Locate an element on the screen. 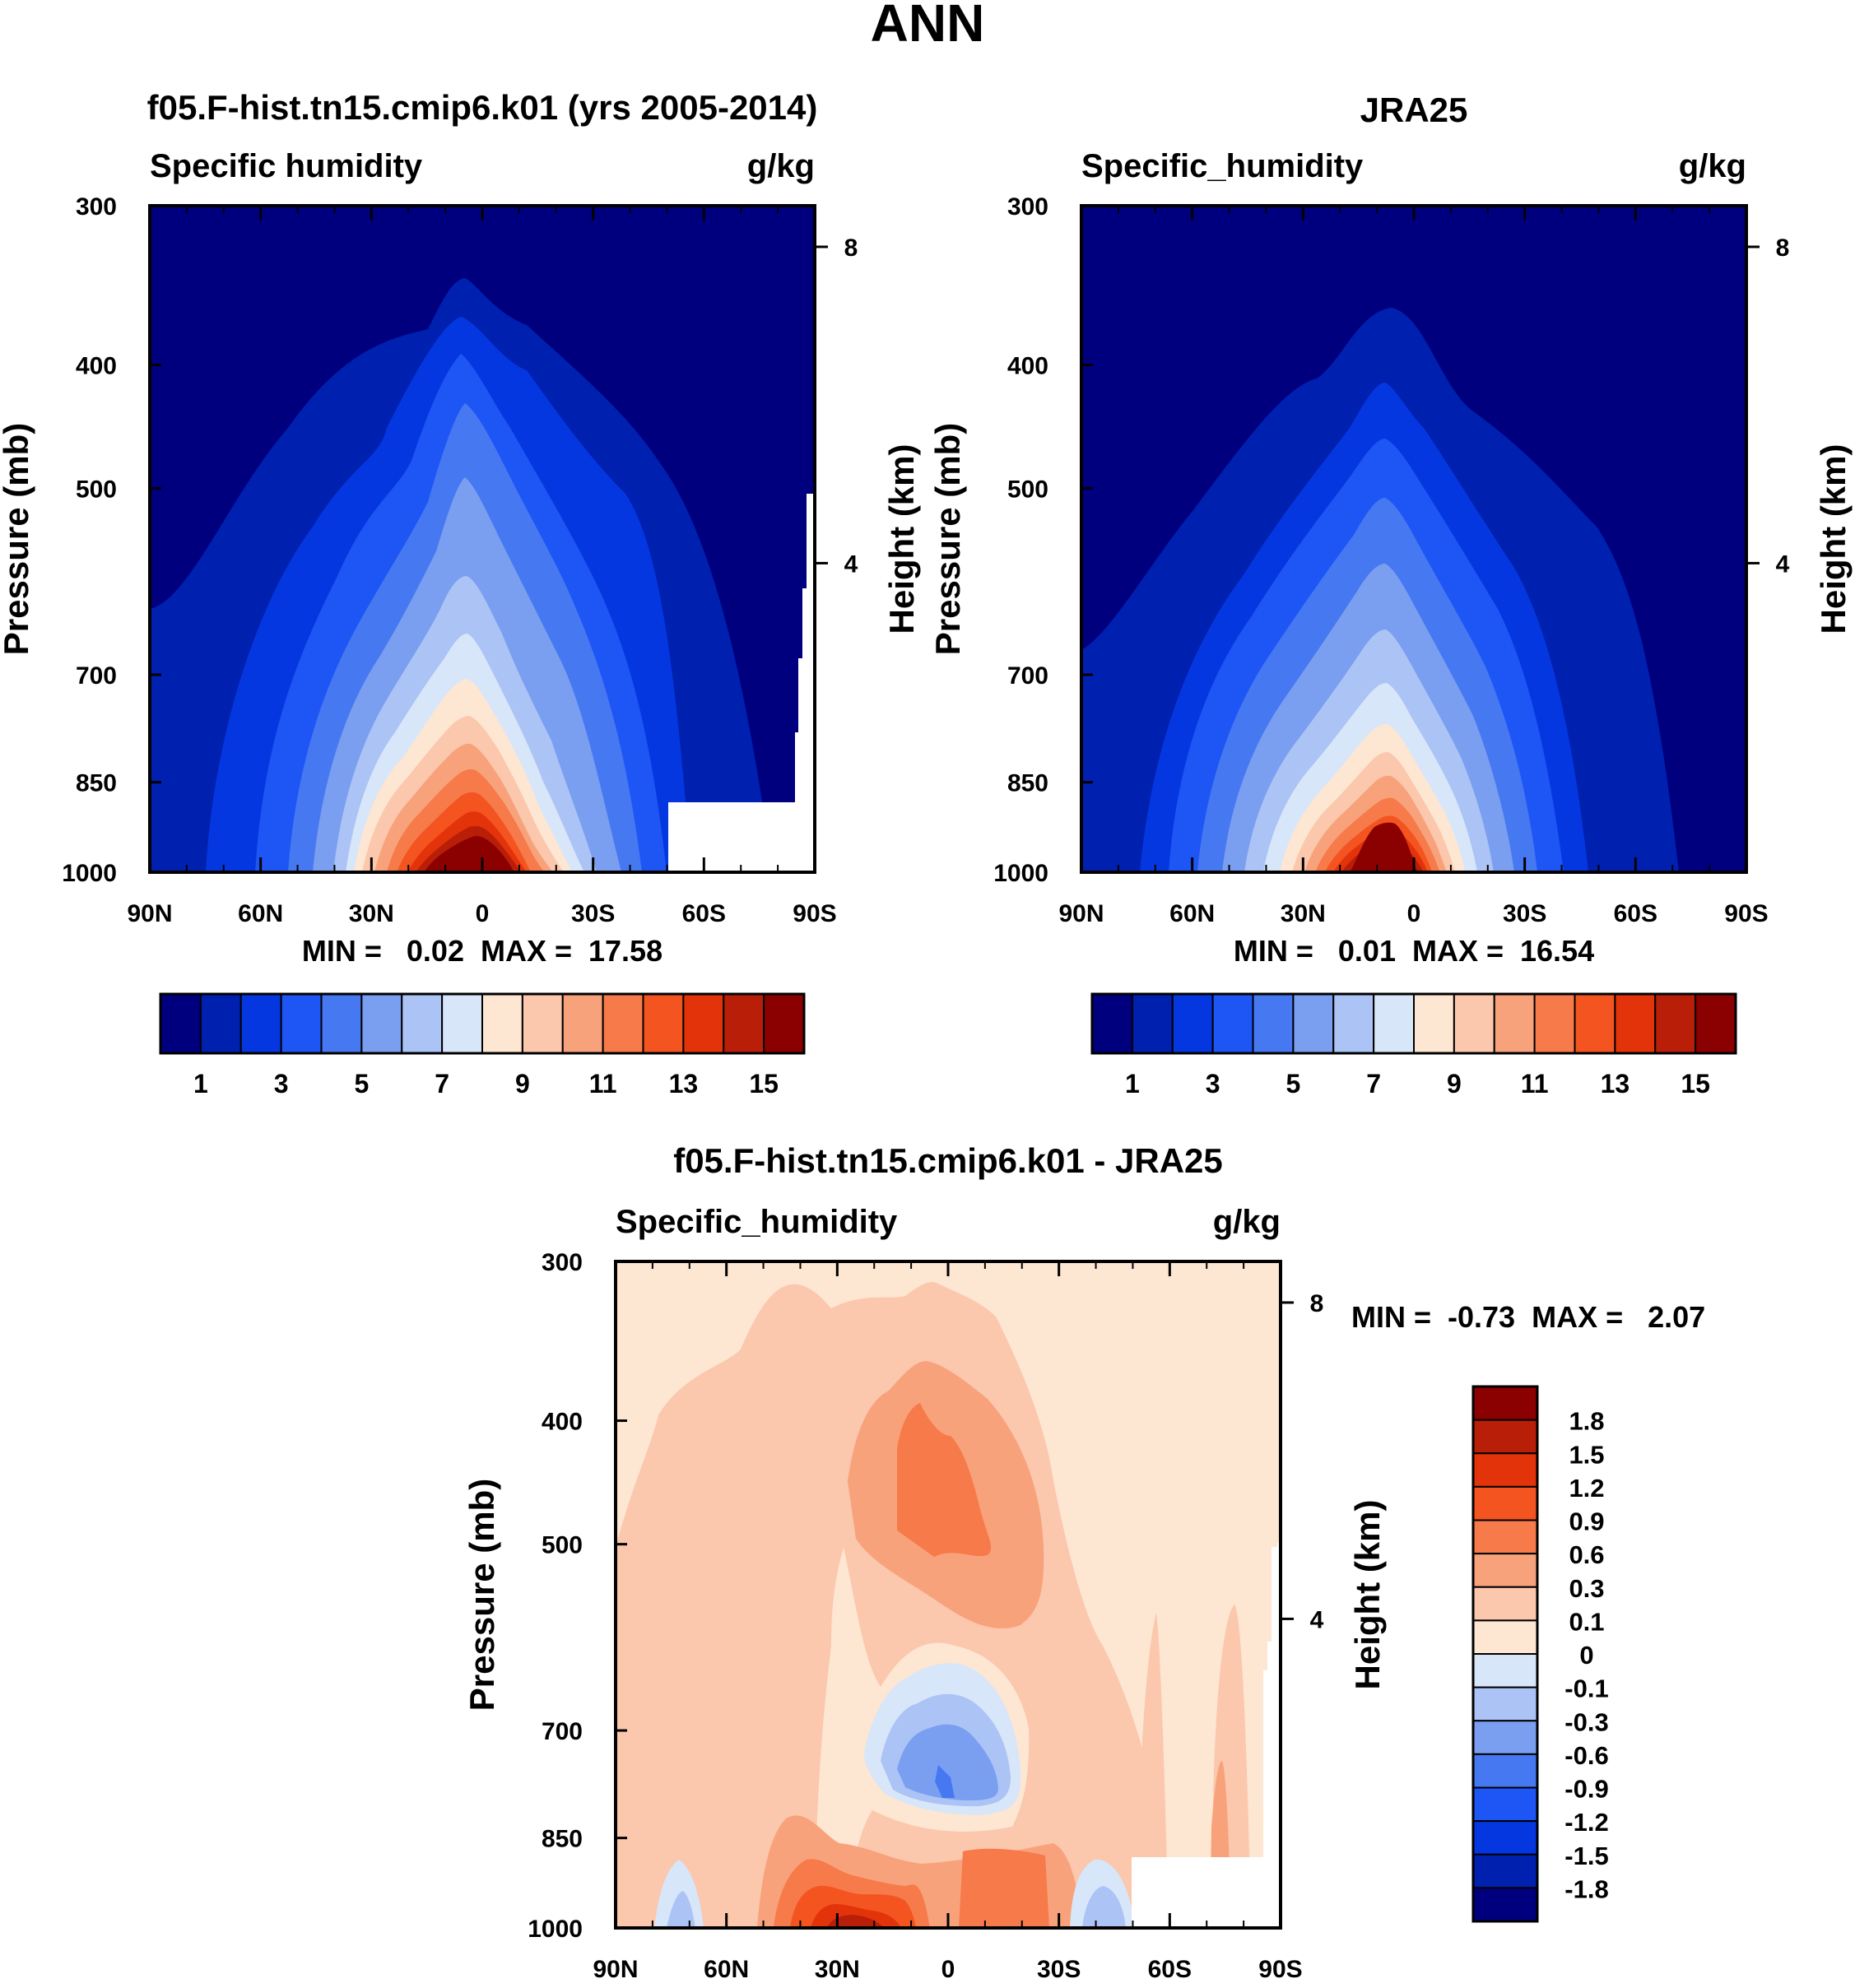  panel-model-stats: MIN = 0.02 MAX = 17.58 is located at coordinates (482, 951).